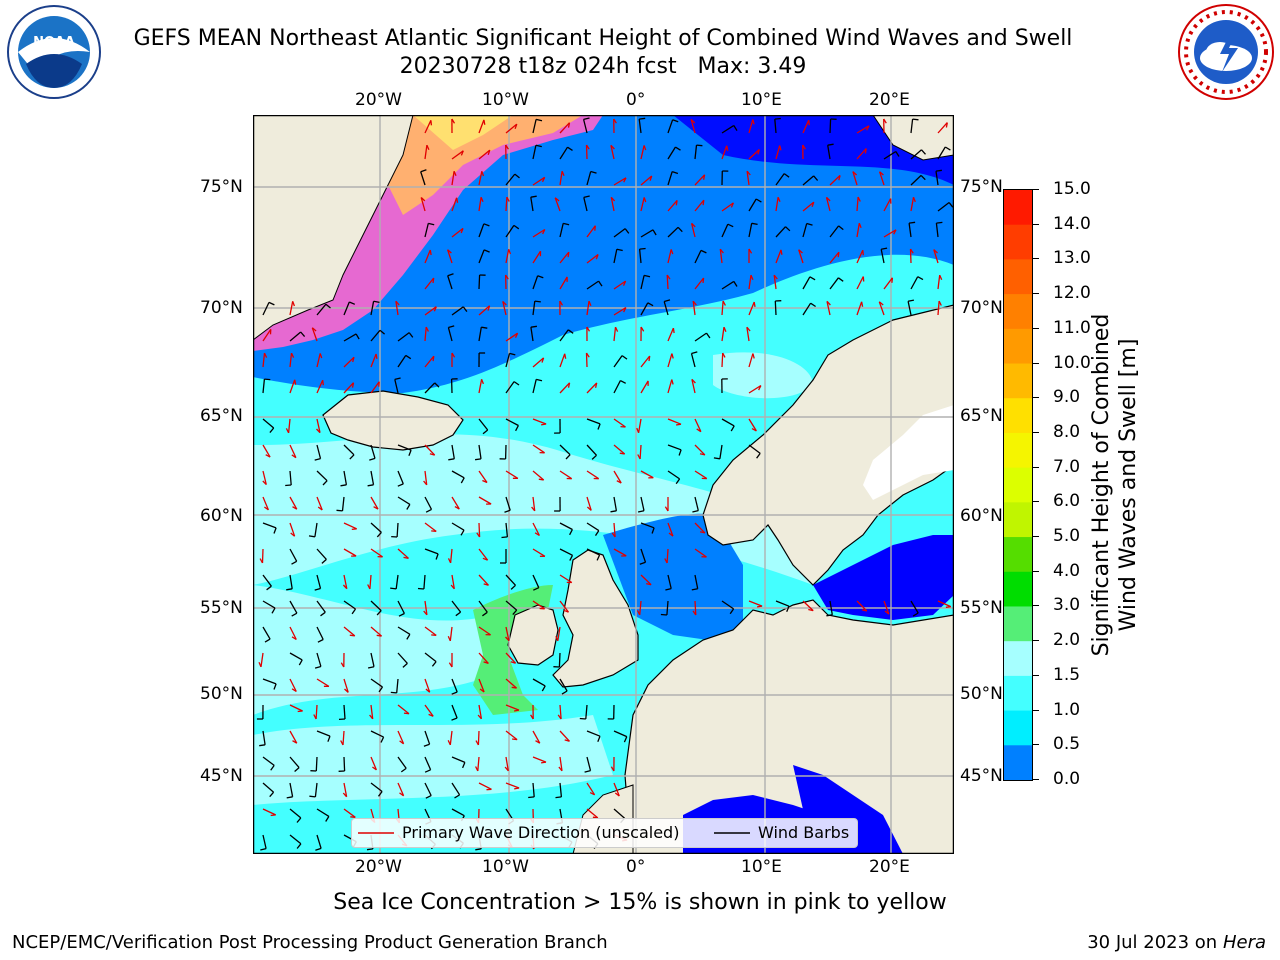 The width and height of the screenshot is (1280, 960). Describe the element at coordinates (1101, 485) in the screenshot. I see `colorbar-title-line1: Significant Height of Combined` at that location.